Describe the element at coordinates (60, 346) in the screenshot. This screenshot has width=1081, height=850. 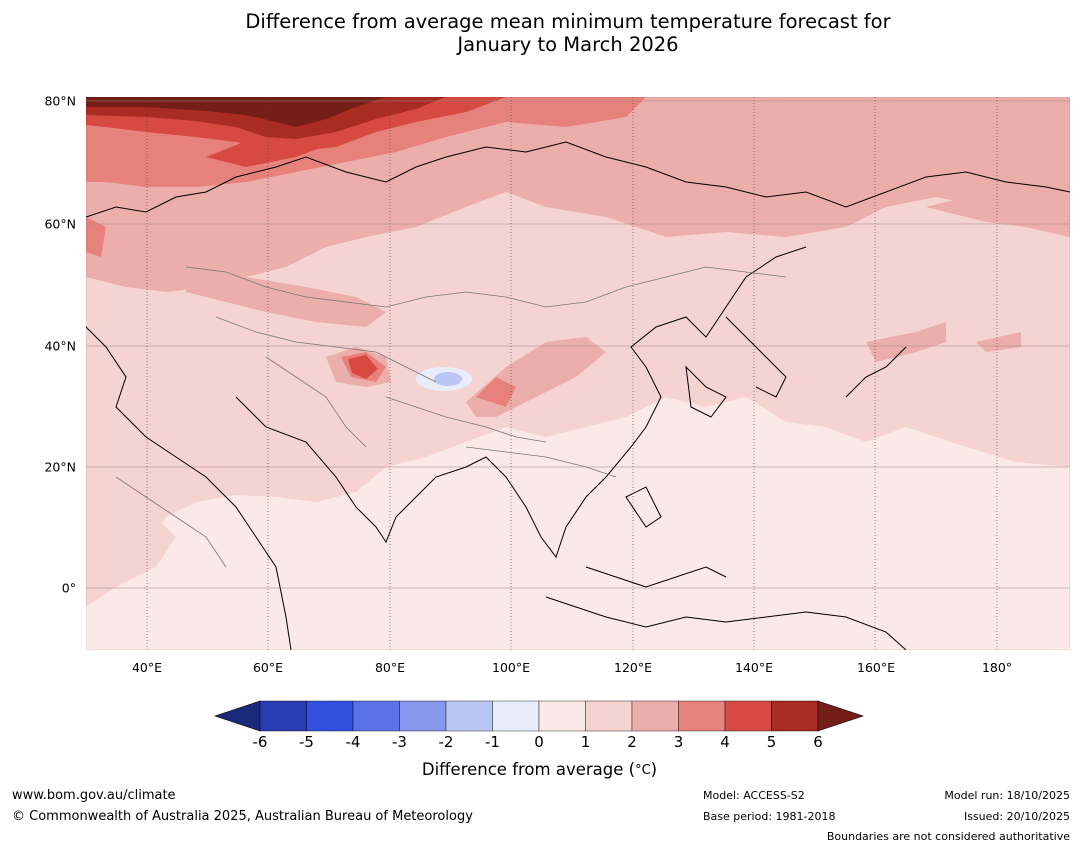
I see `lat-label-40n: 40°N` at that location.